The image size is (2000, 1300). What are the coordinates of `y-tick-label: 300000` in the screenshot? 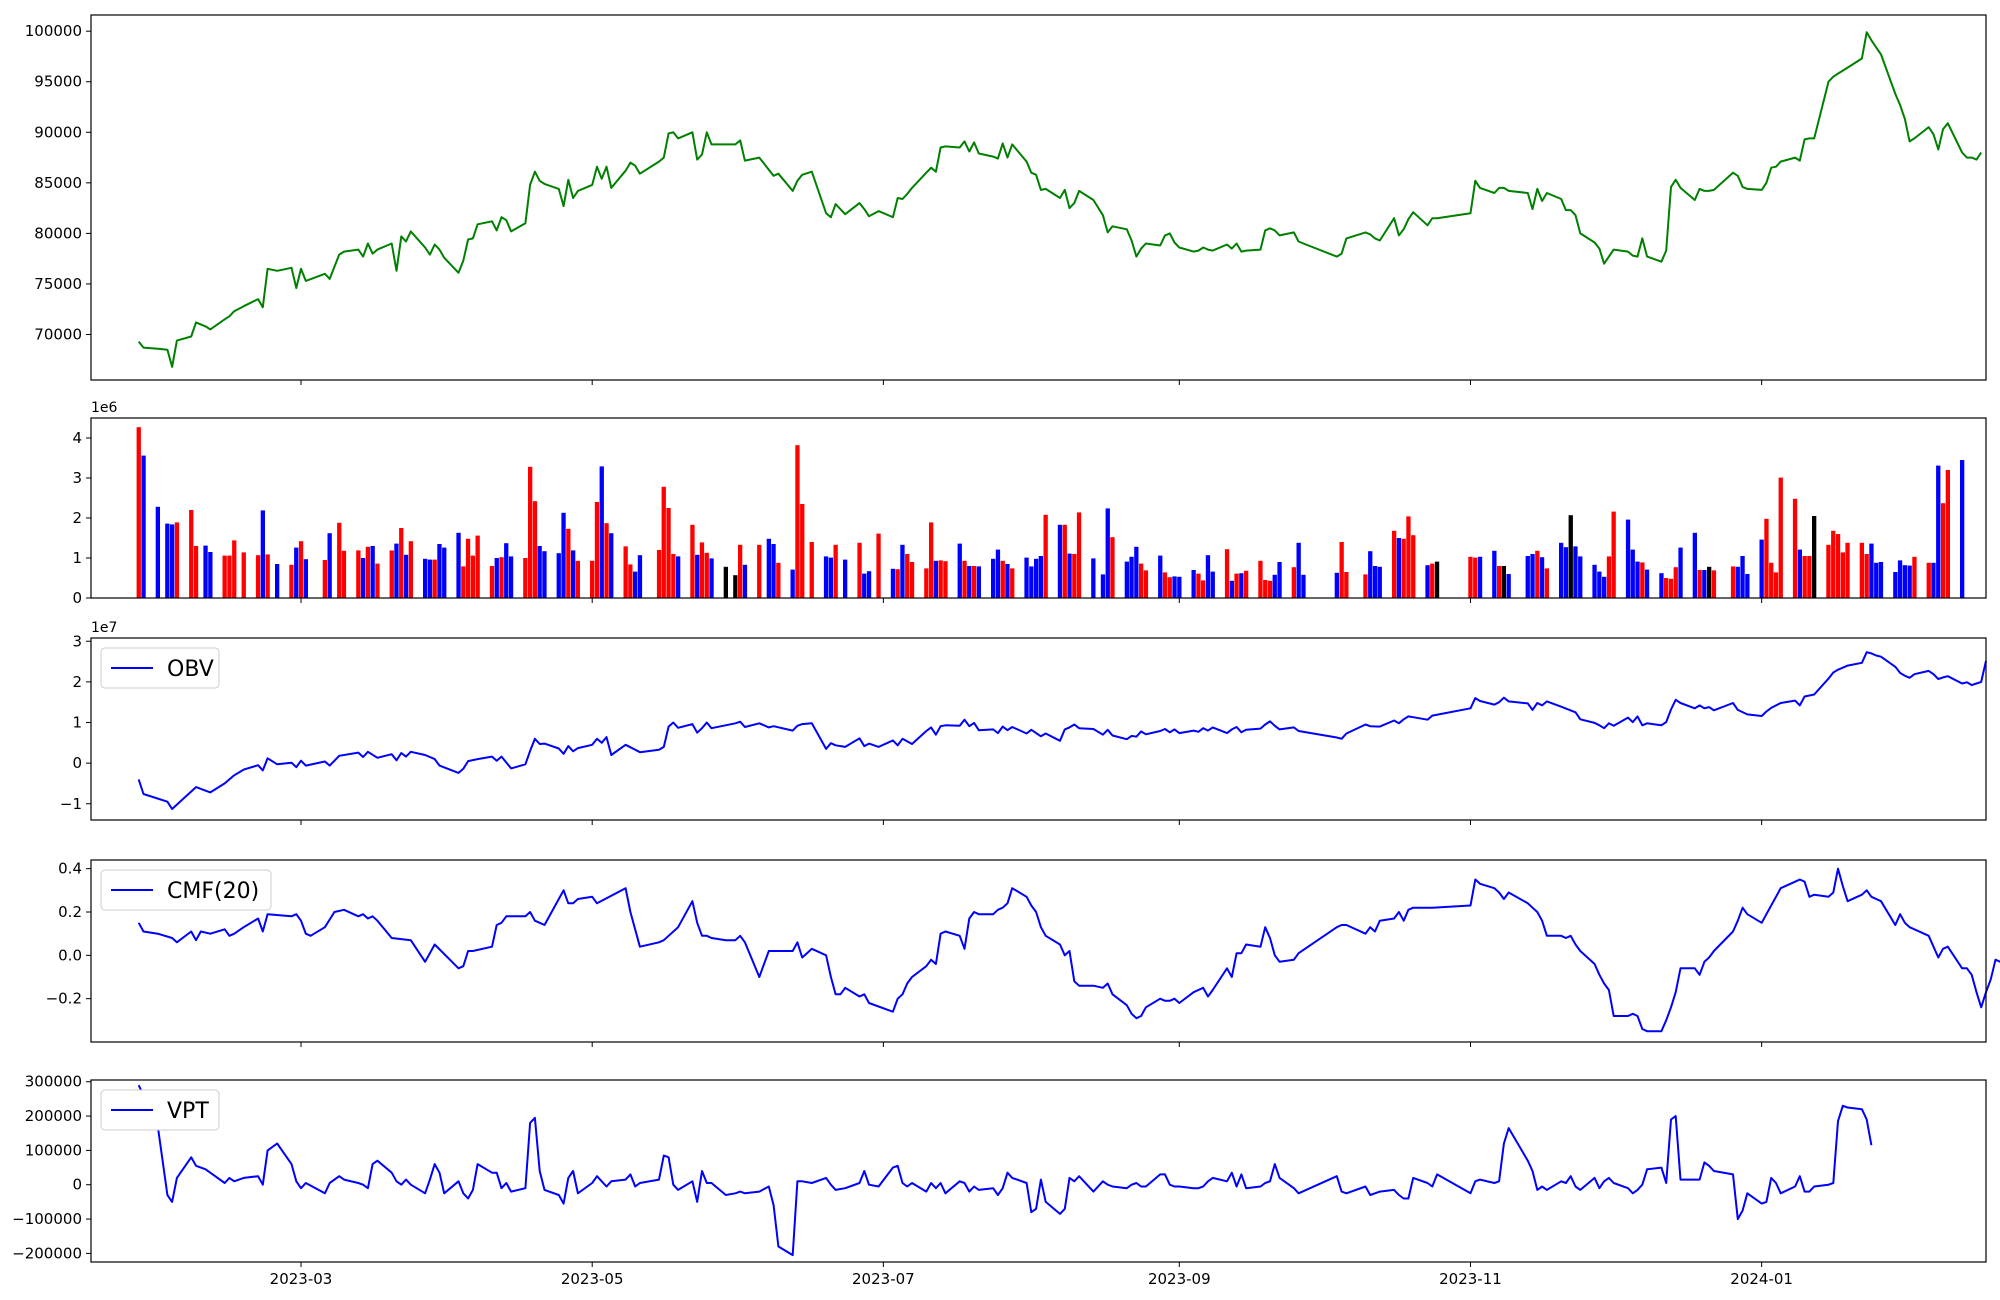 It's located at (53, 1082).